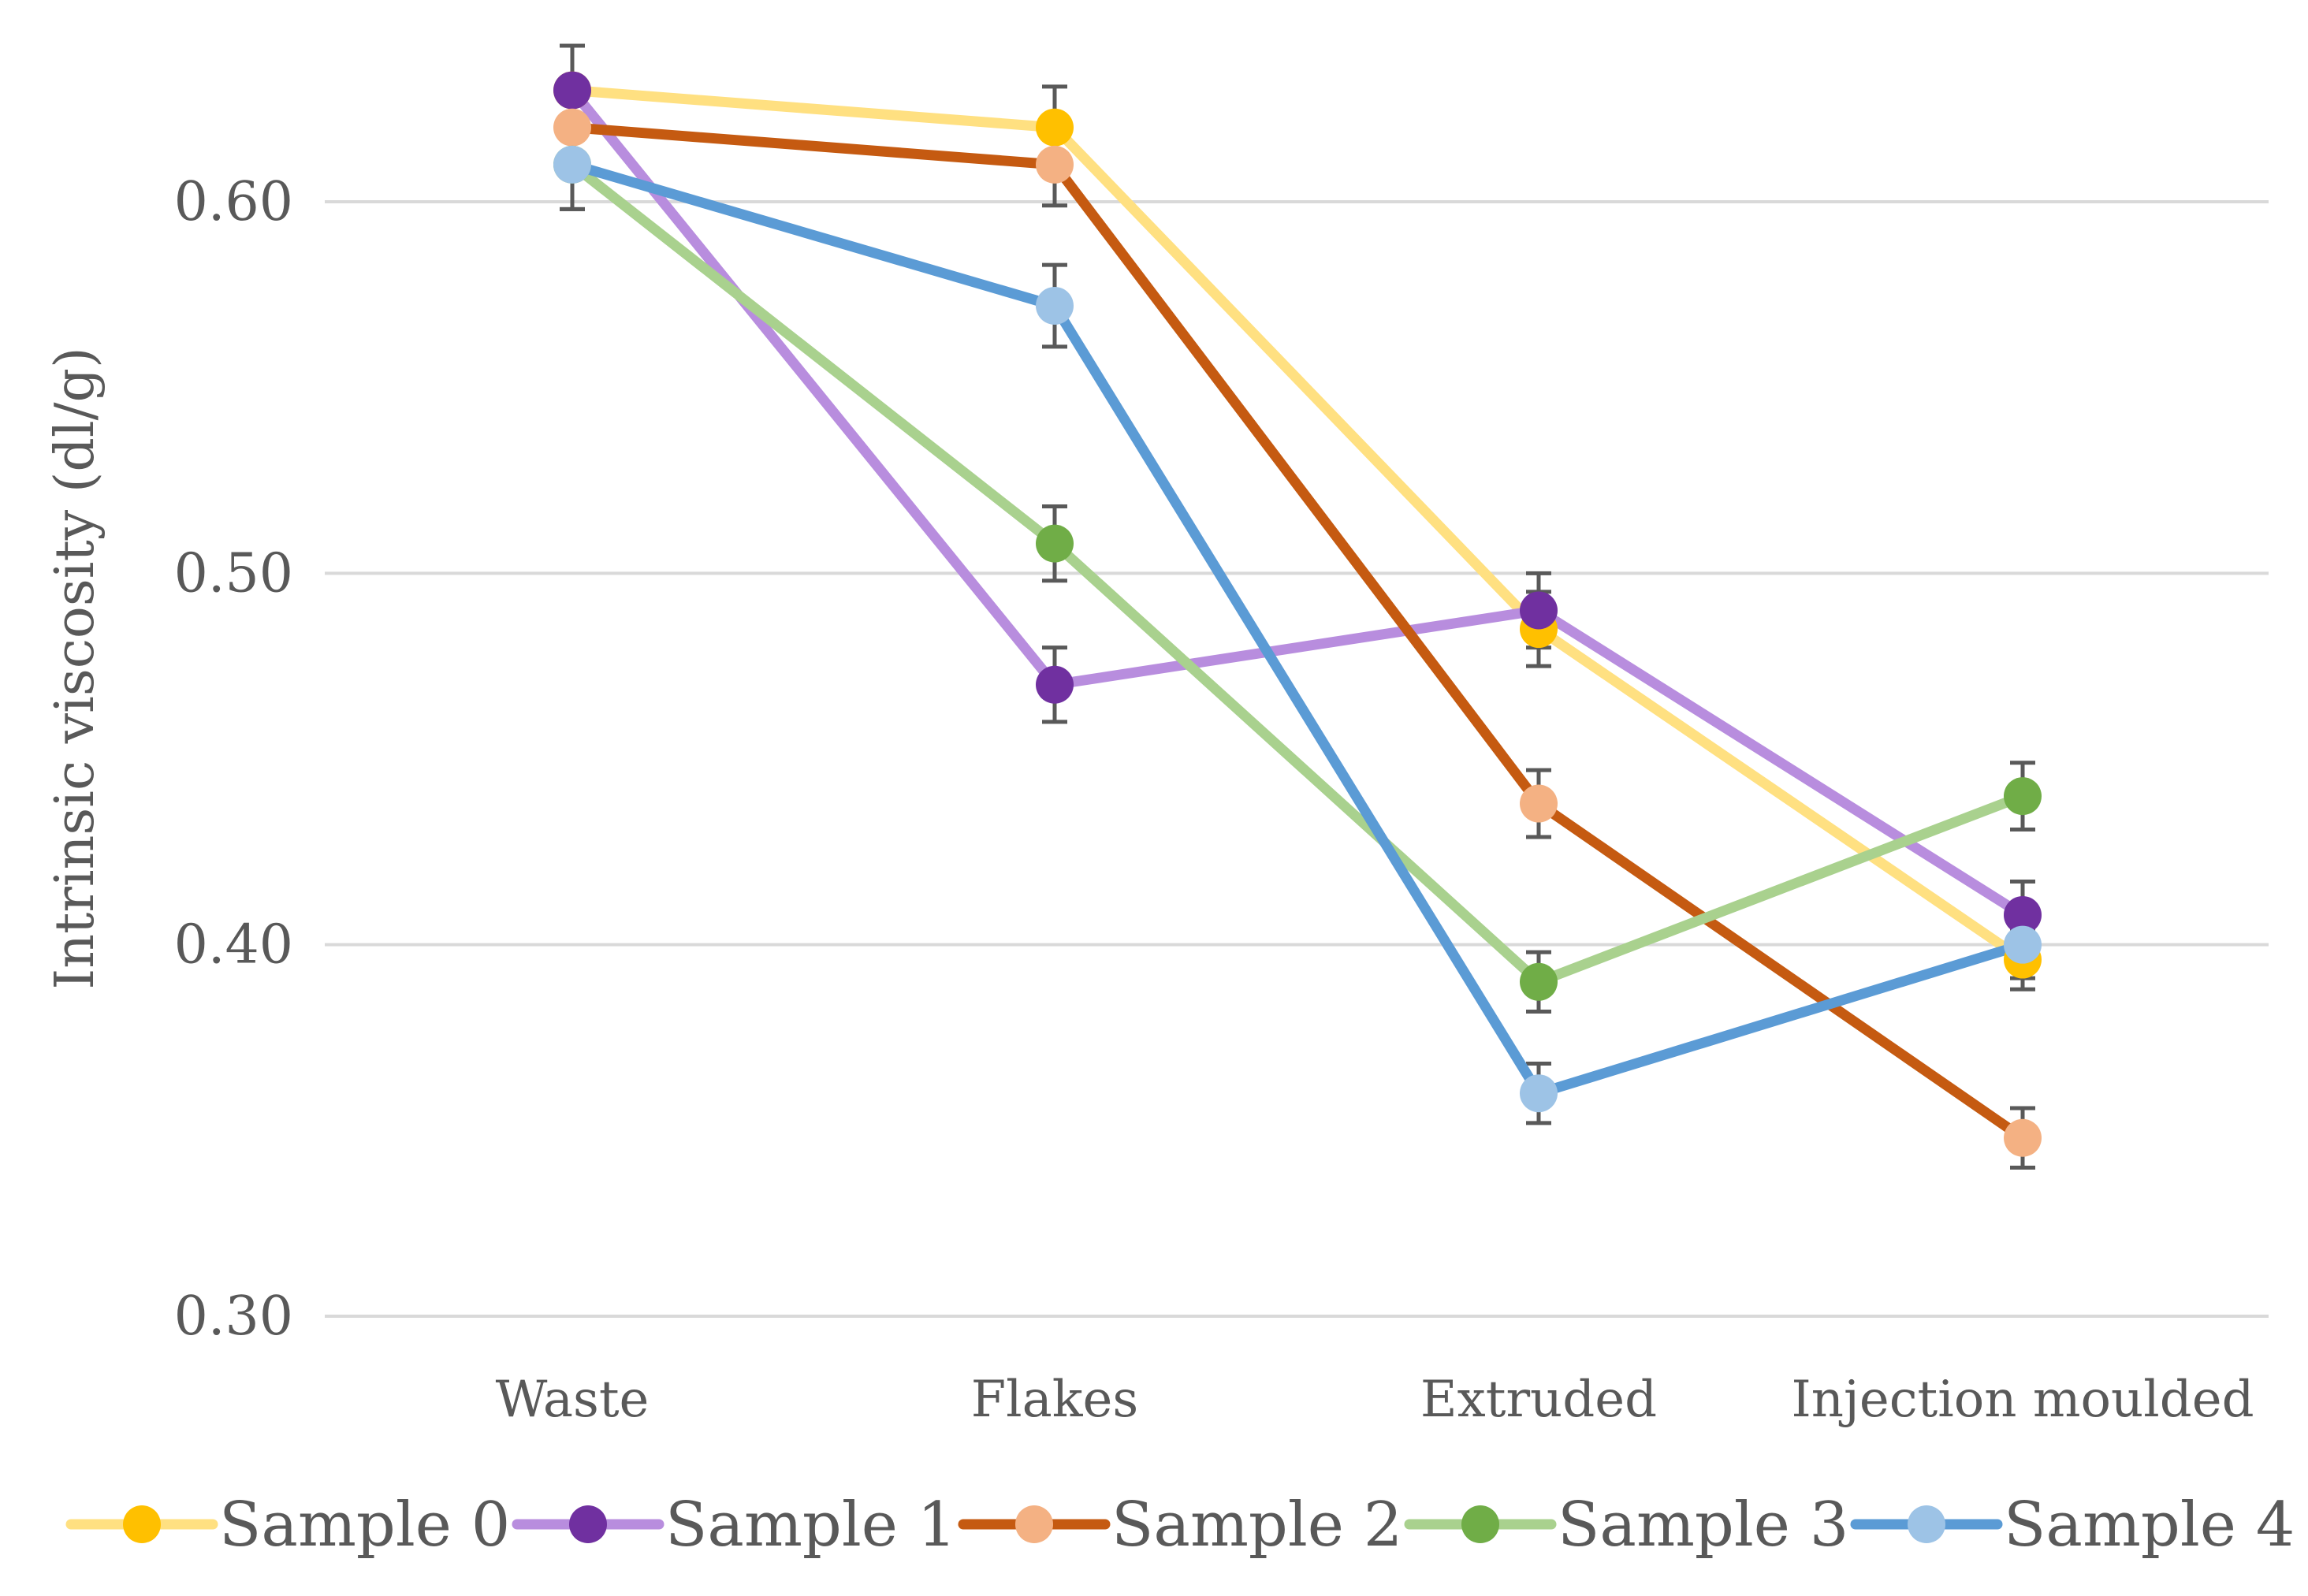  What do you see at coordinates (234, 760) in the screenshot?
I see `y-axis-ticks: 0.30 0.40 0.50 0.60` at bounding box center [234, 760].